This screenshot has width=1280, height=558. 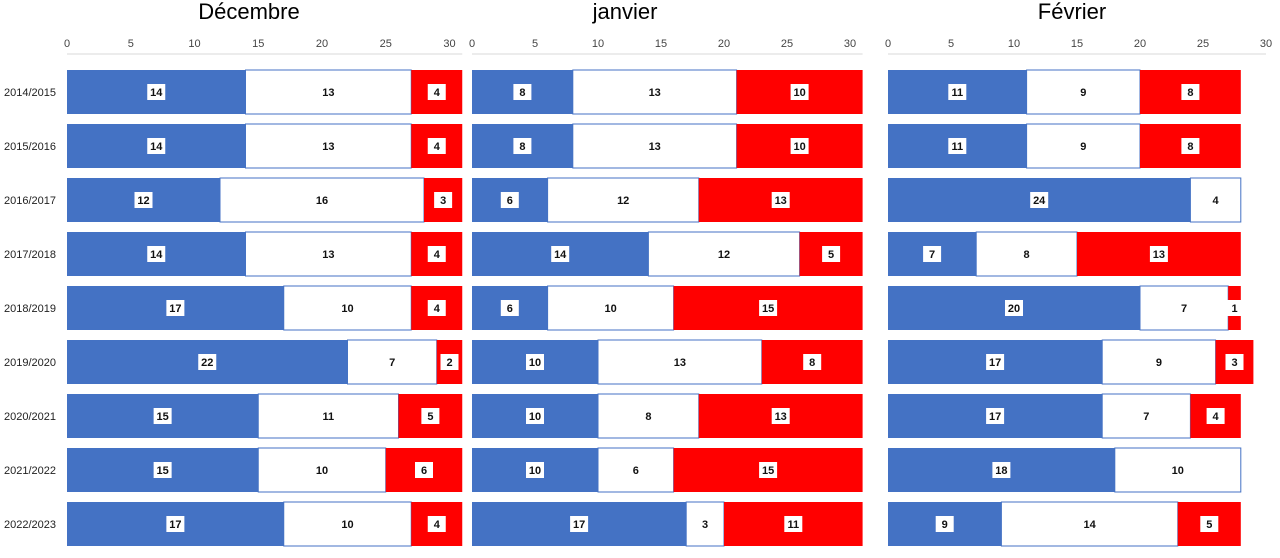 I want to click on x-tick-label: 20, so click(x=1140, y=44).